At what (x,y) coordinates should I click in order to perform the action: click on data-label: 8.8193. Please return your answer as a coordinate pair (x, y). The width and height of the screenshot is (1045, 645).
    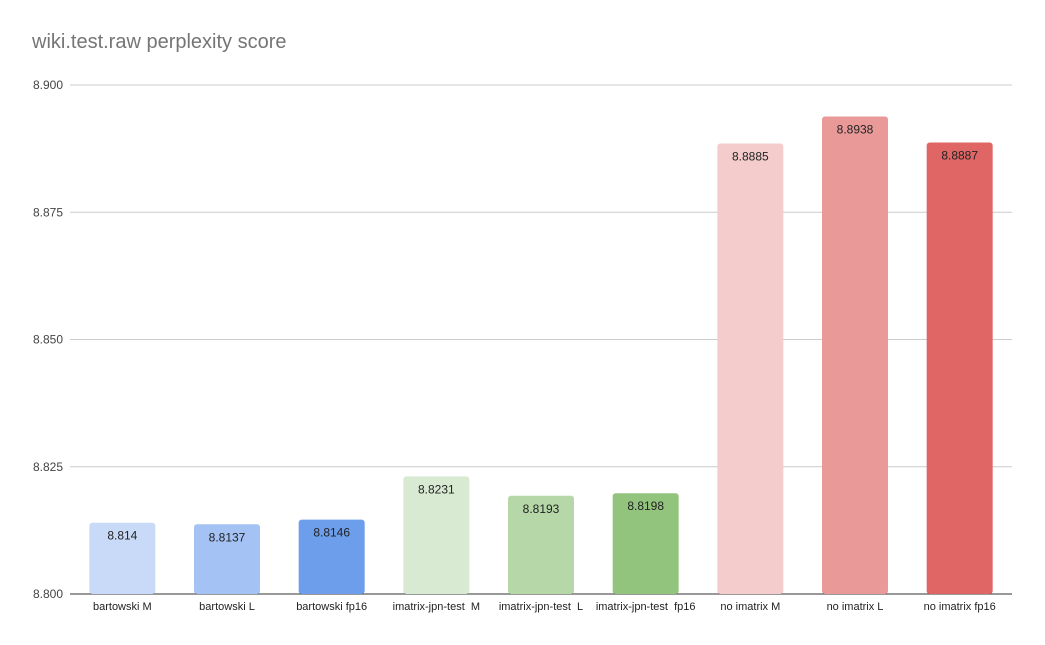
    Looking at the image, I should click on (541, 509).